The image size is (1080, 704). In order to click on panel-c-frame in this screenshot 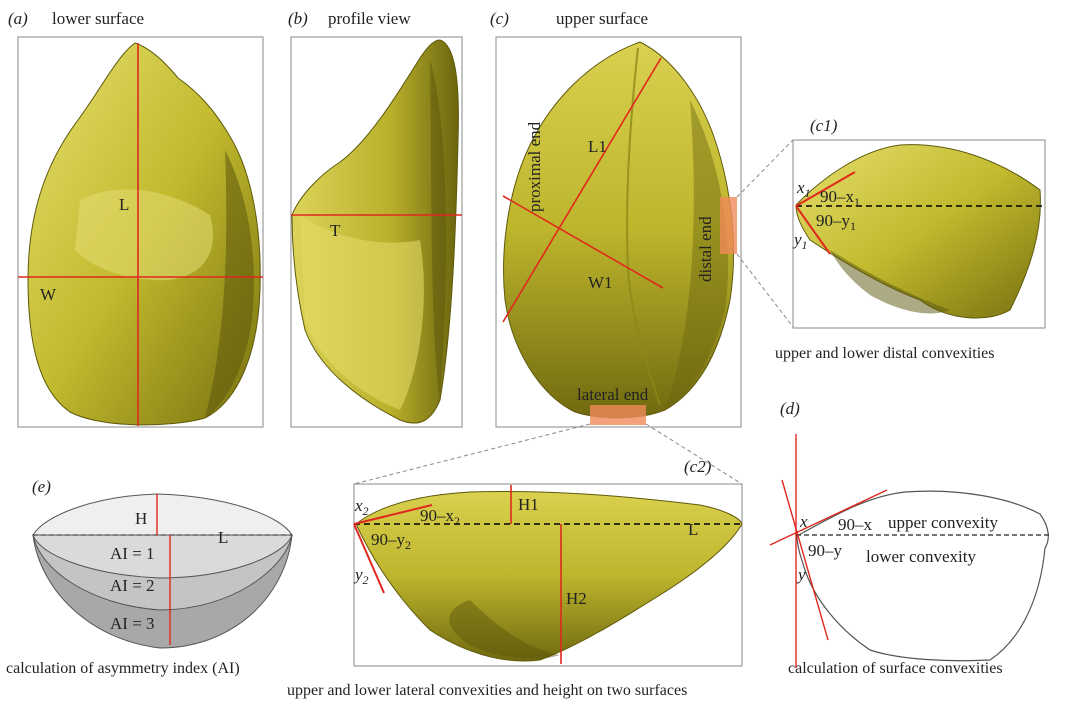, I will do `click(618, 232)`.